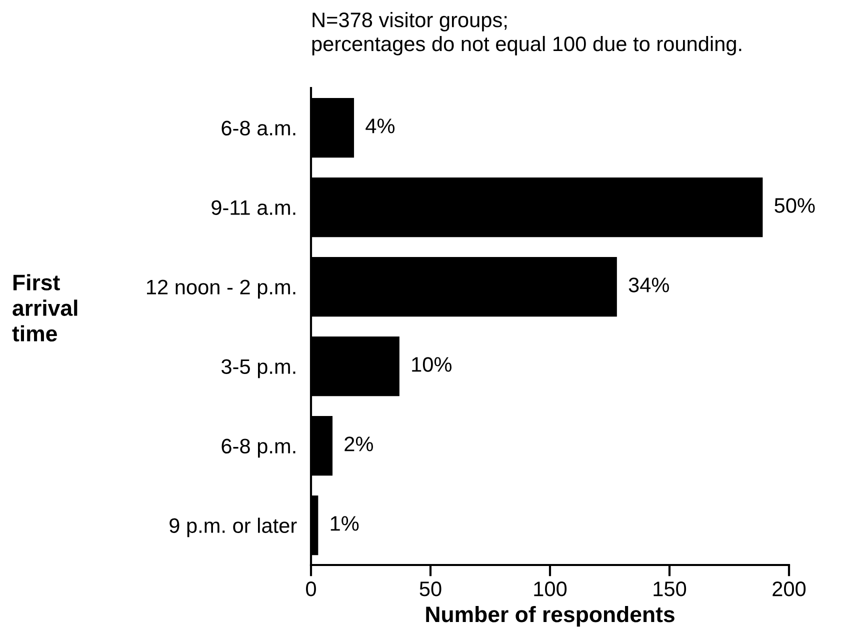 The image size is (861, 638). I want to click on x-tick-label: 0, so click(311, 589).